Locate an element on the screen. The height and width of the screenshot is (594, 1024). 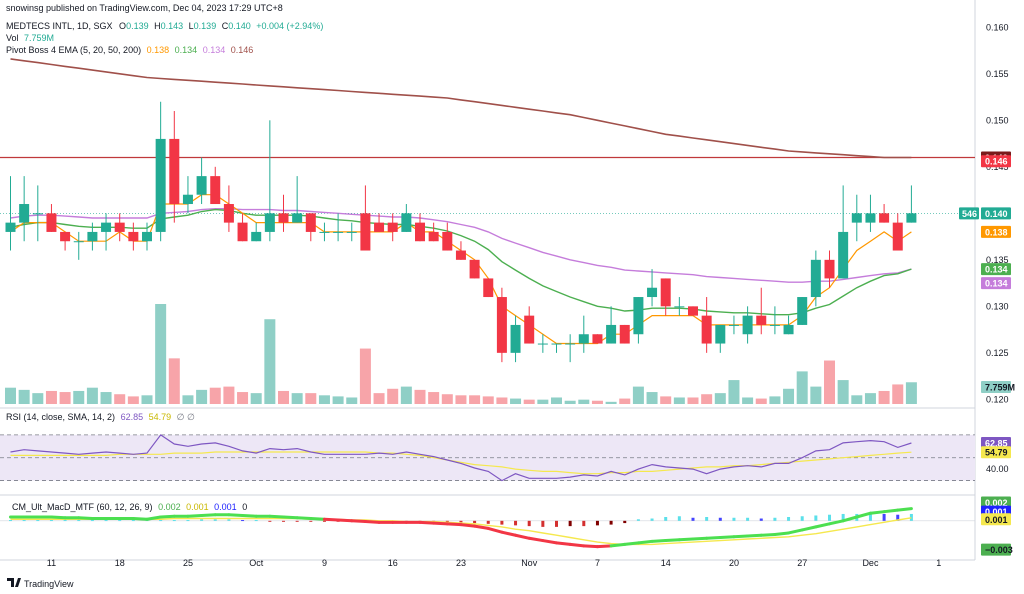
price-tick-label: 0.135 is located at coordinates (997, 260).